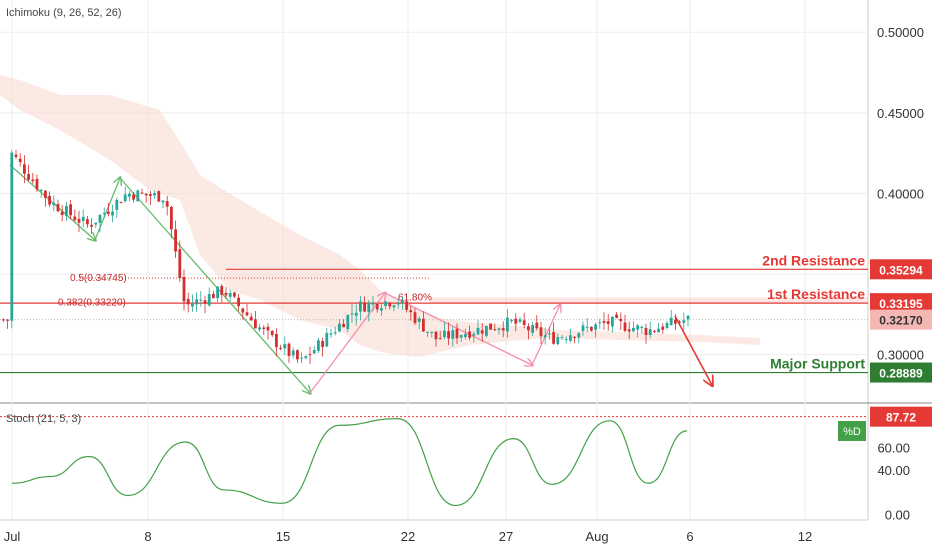 The height and width of the screenshot is (550, 932). I want to click on resistance-2-label: 2nd Resistance, so click(813, 260).